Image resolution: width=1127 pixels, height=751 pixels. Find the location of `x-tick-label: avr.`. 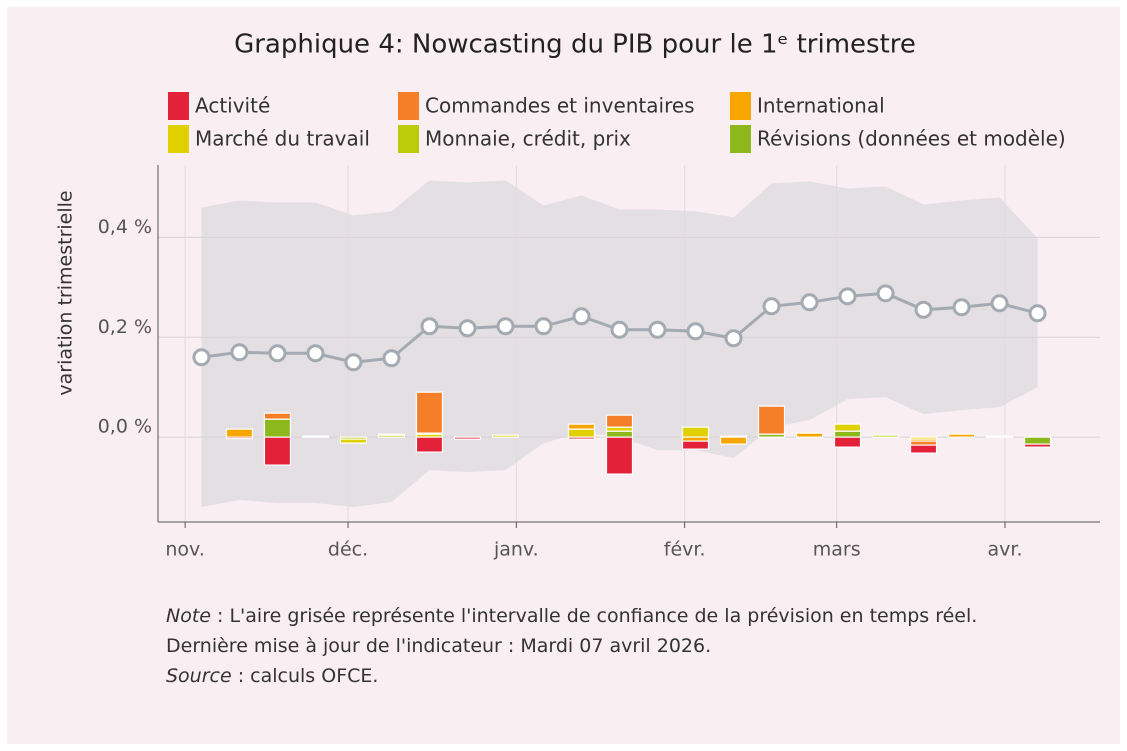

x-tick-label: avr. is located at coordinates (1004, 550).